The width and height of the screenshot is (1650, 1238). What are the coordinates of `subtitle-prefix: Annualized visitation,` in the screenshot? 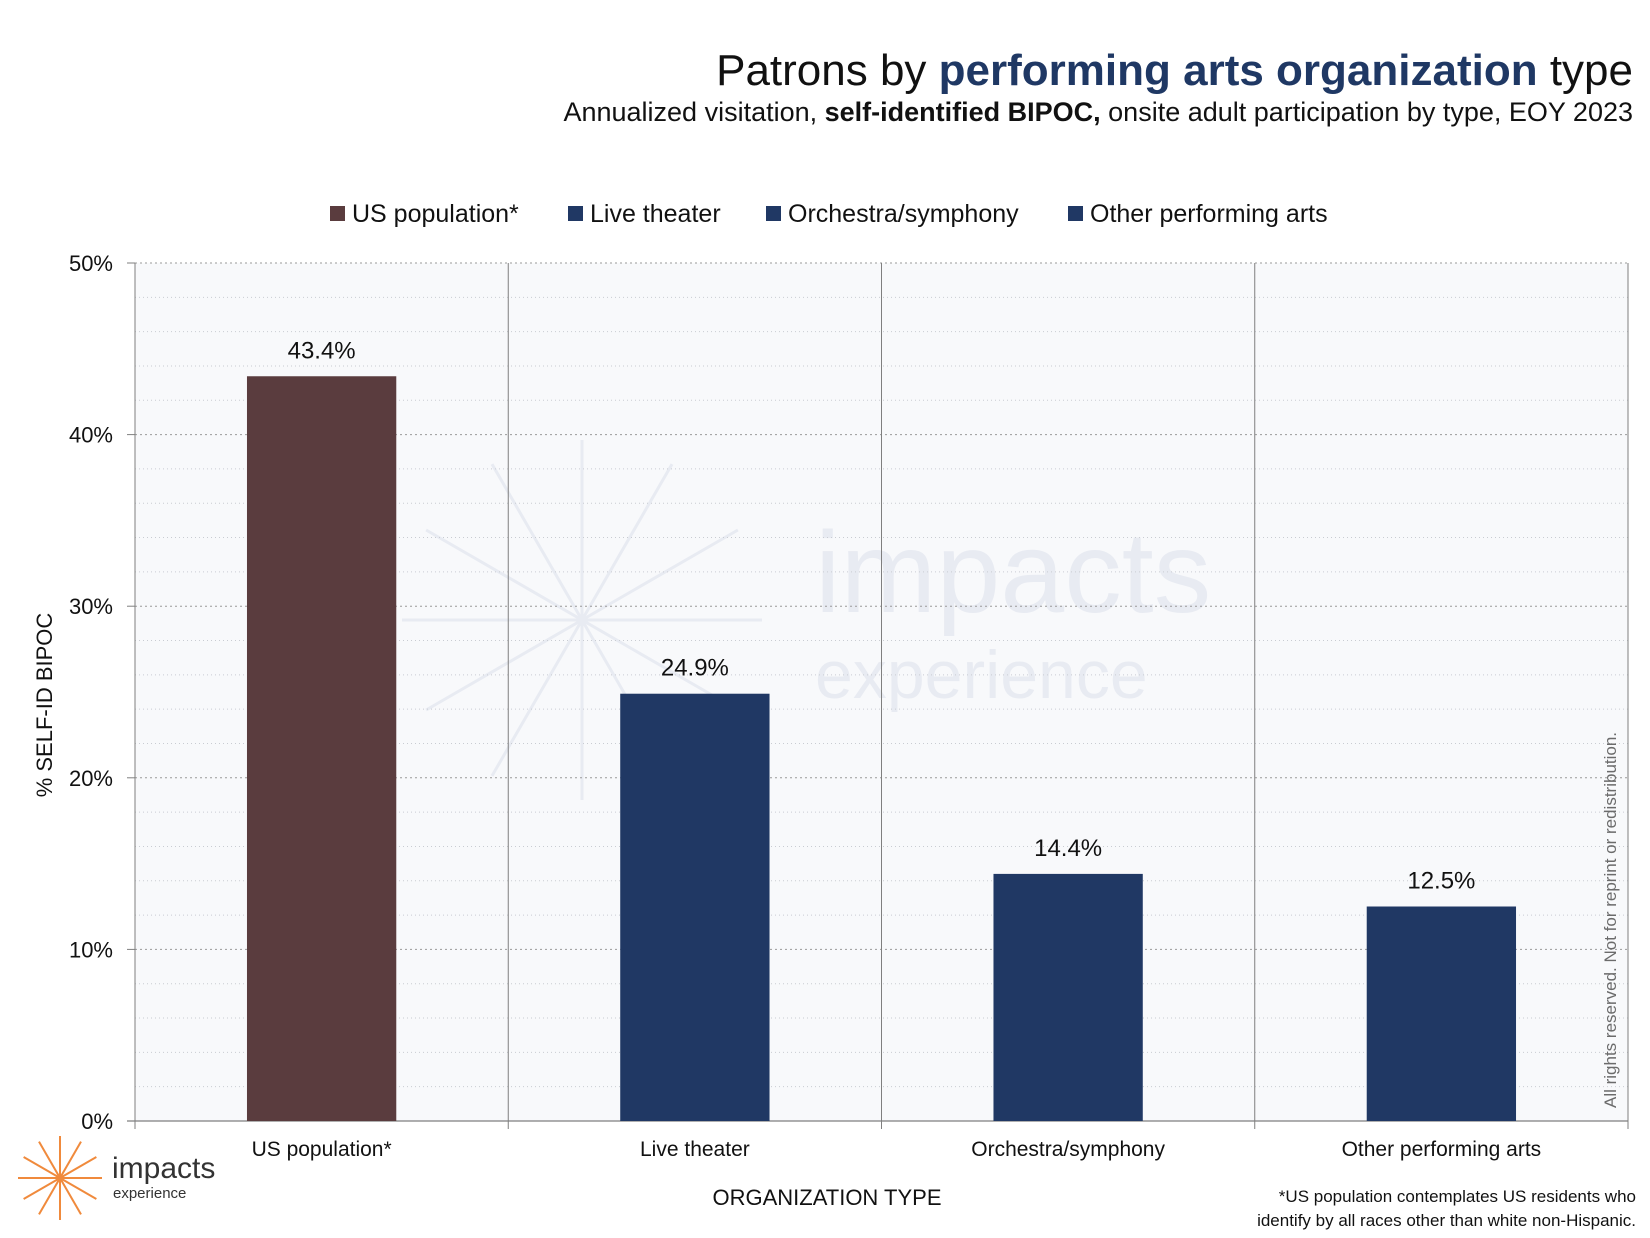 It's located at (693, 112).